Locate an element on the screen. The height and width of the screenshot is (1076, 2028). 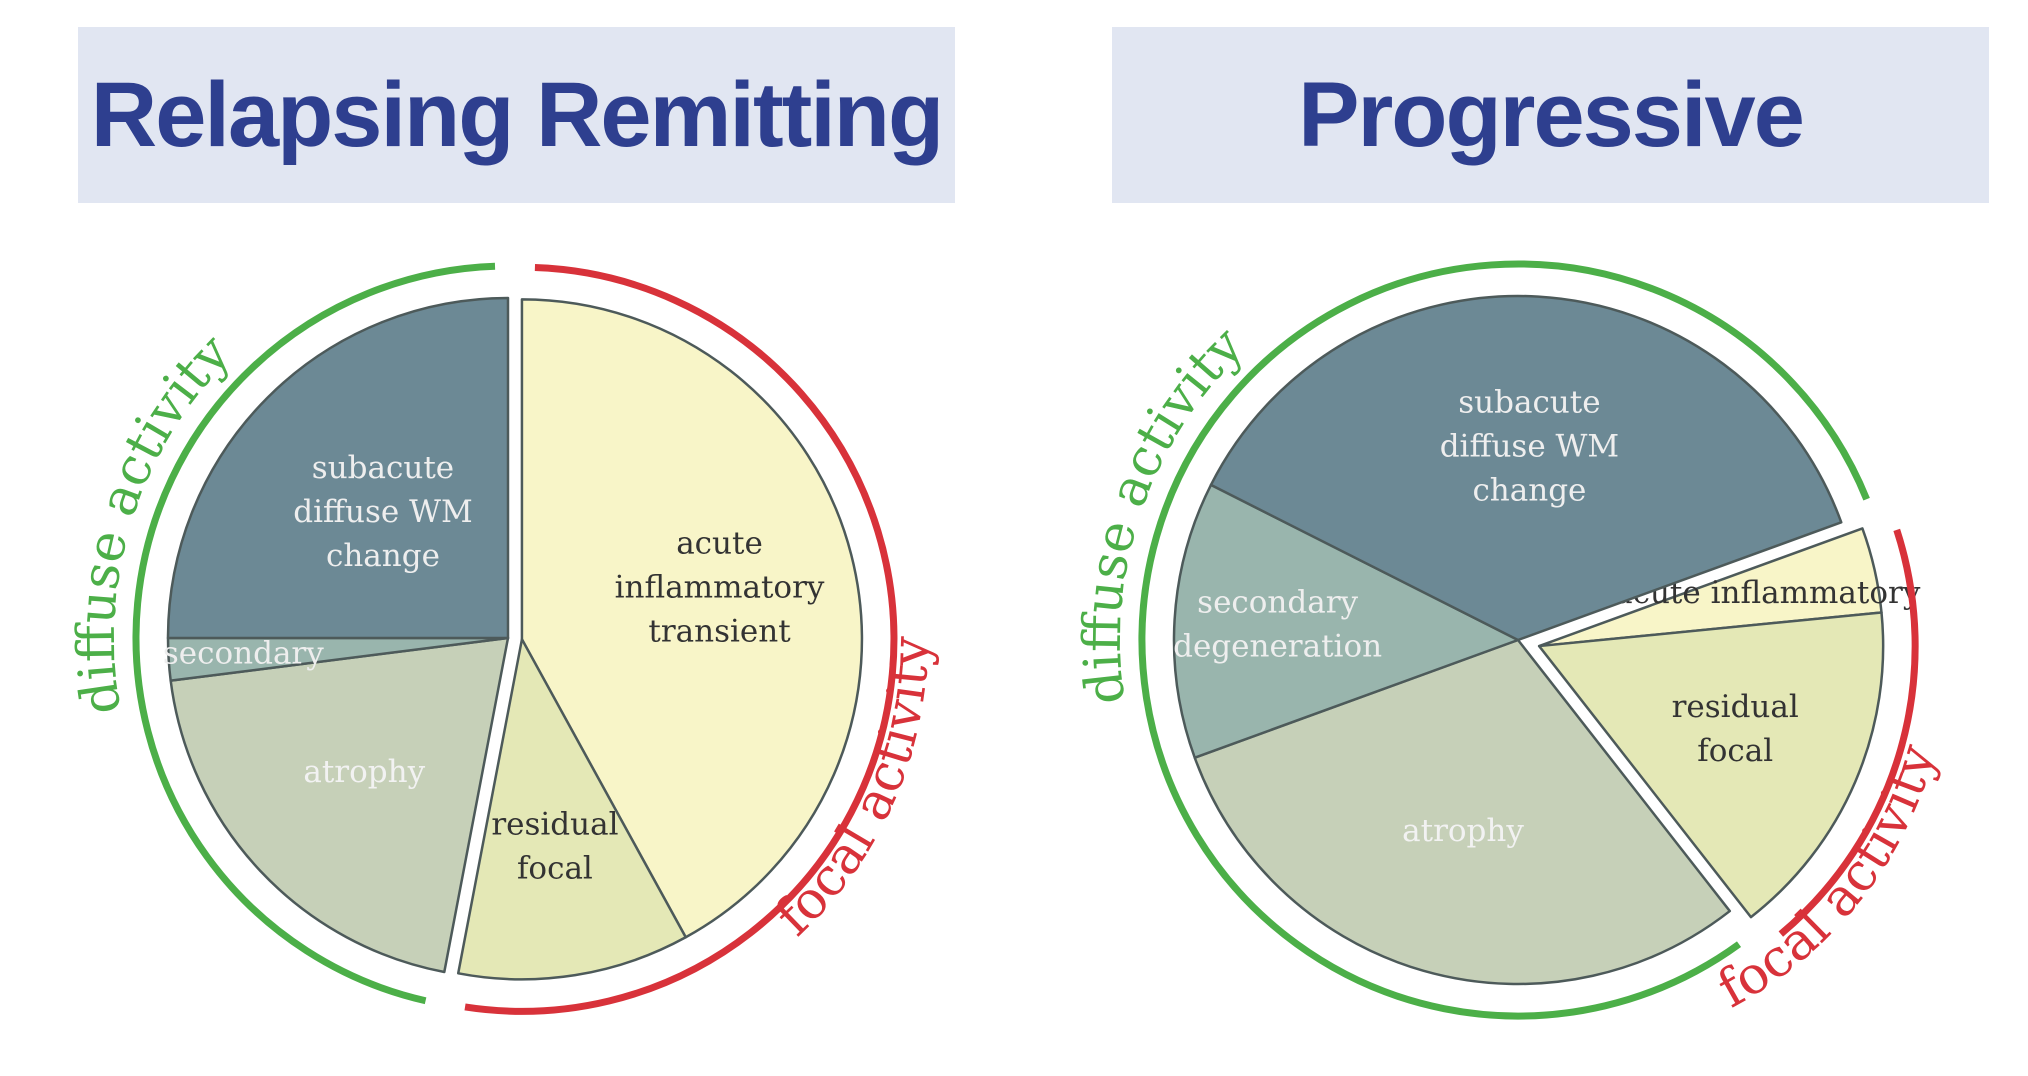
pie-slice-secondary-degeneration is located at coordinates (1346, 621).